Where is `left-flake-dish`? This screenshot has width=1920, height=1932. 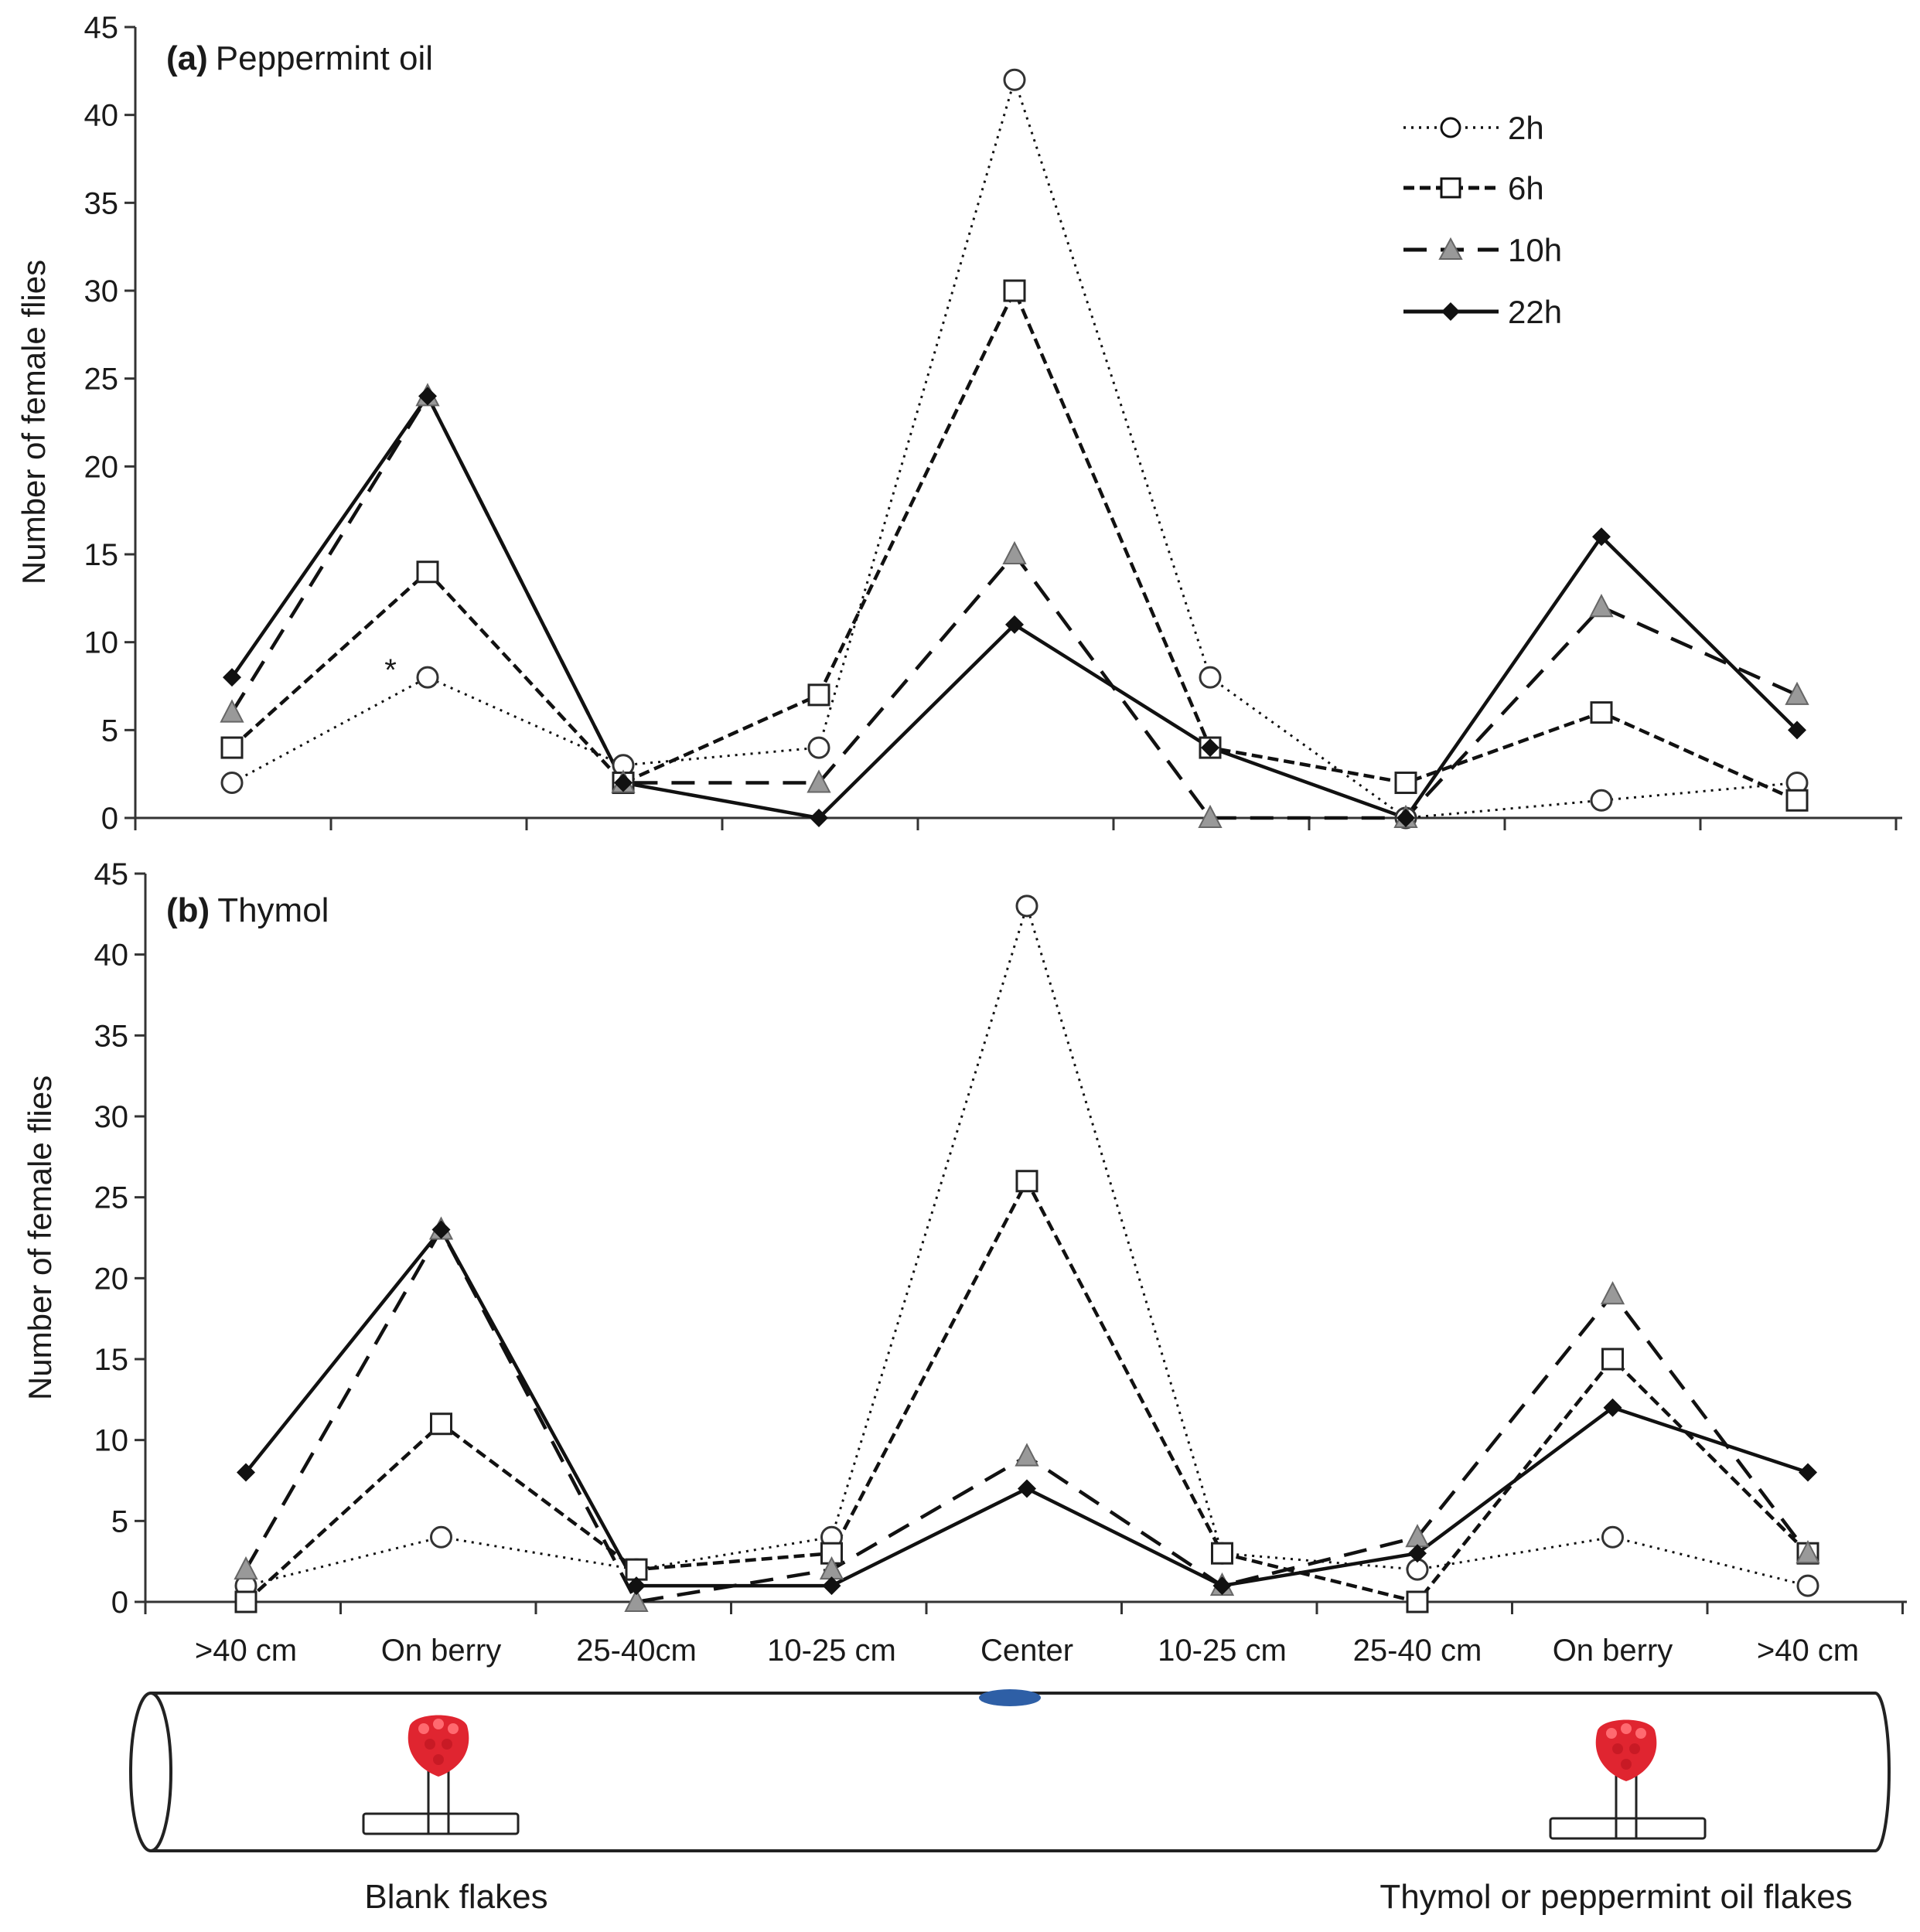
left-flake-dish is located at coordinates (441, 1823).